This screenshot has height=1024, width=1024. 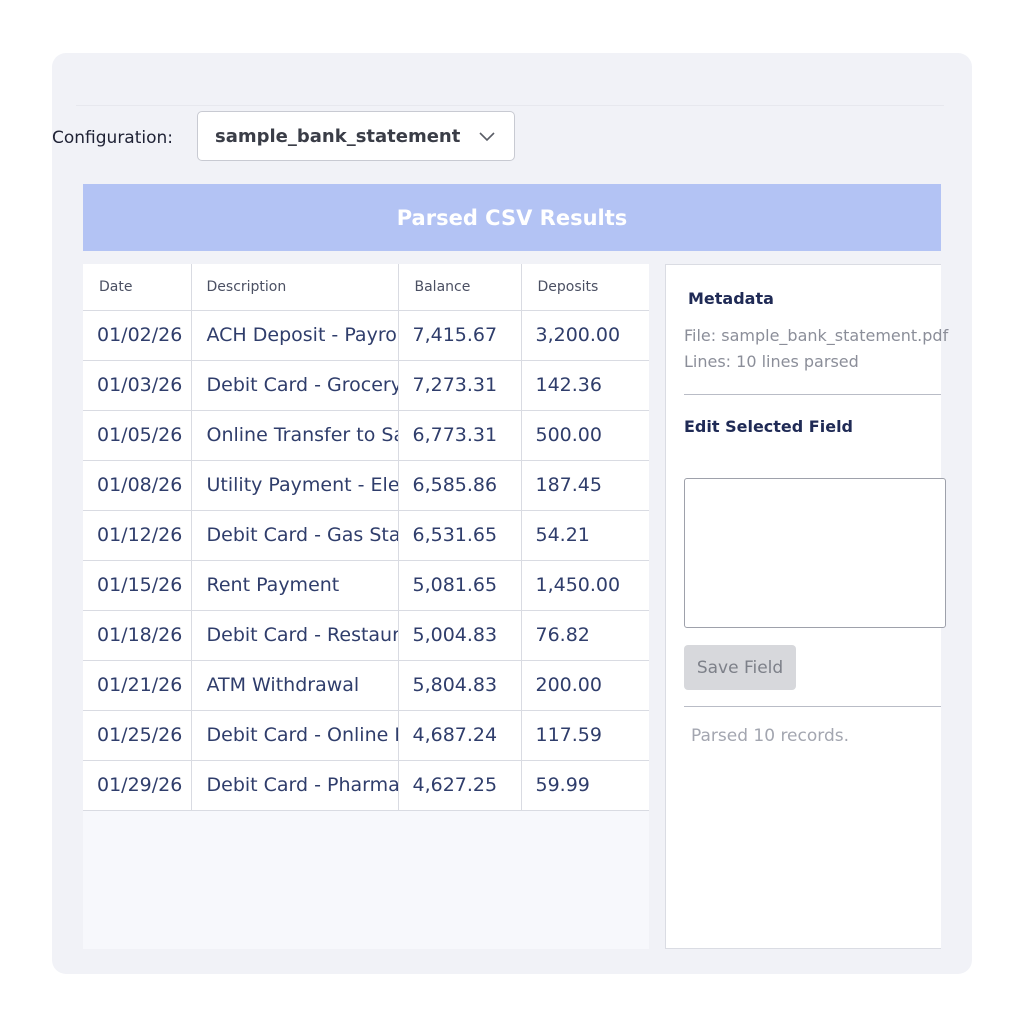 I want to click on chevron-down-icon, so click(x=487, y=137).